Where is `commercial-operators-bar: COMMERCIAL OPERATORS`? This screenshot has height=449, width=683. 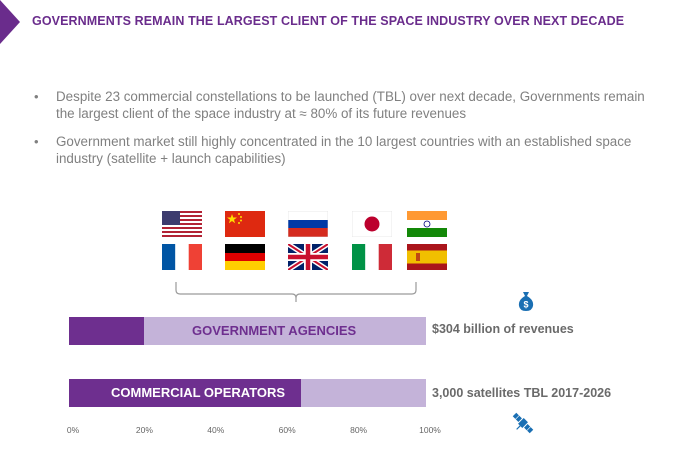
commercial-operators-bar: COMMERCIAL OPERATORS is located at coordinates (247, 393).